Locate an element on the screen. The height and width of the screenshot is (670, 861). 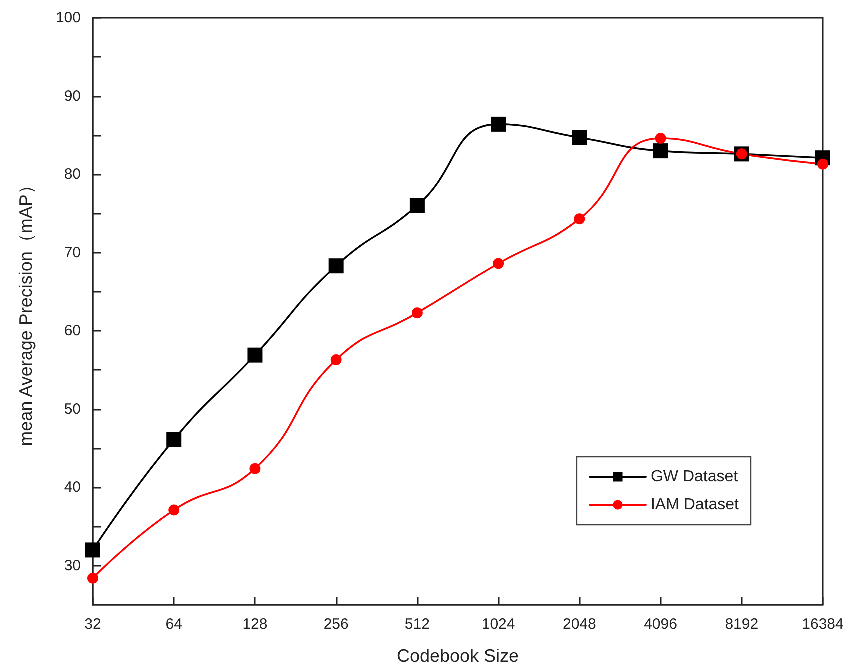
x-tick-label: 32 is located at coordinates (93, 624).